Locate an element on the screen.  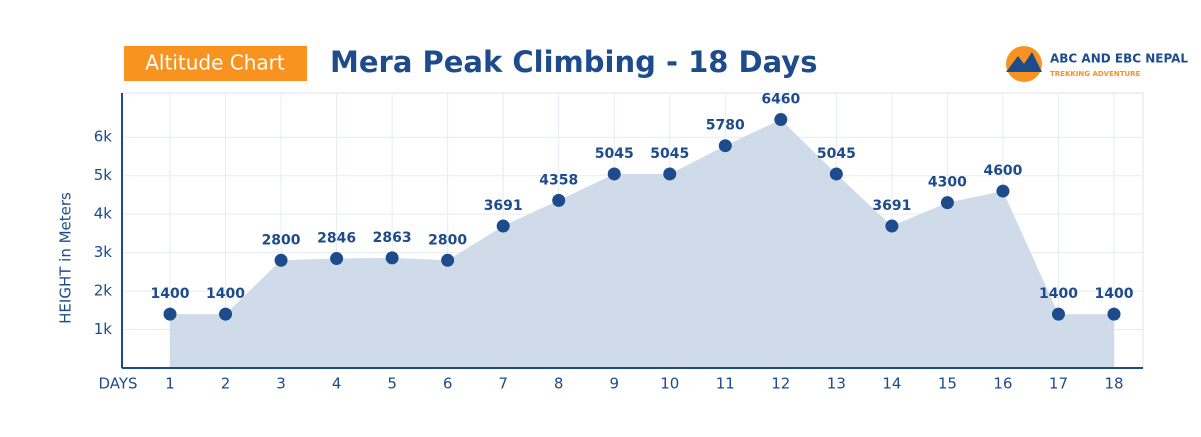
value-label: 2846 is located at coordinates (336, 239).